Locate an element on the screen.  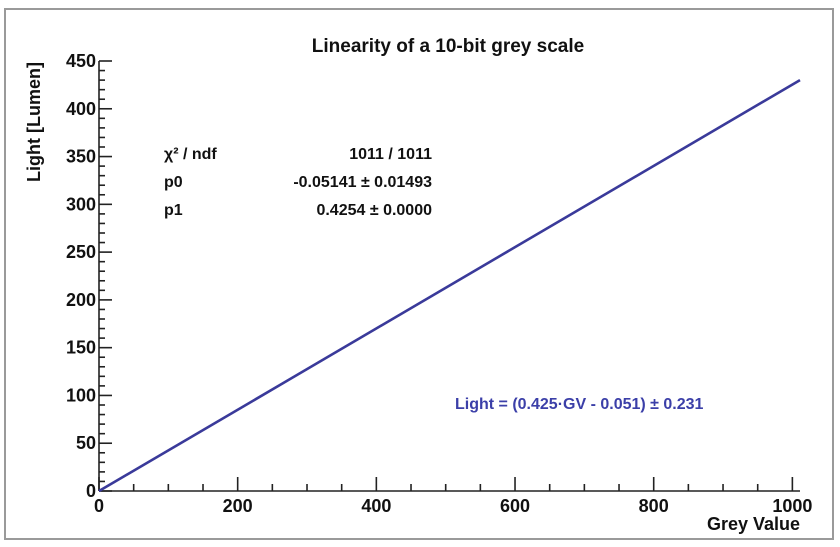
stats-label-p0: p0 is located at coordinates (173, 182).